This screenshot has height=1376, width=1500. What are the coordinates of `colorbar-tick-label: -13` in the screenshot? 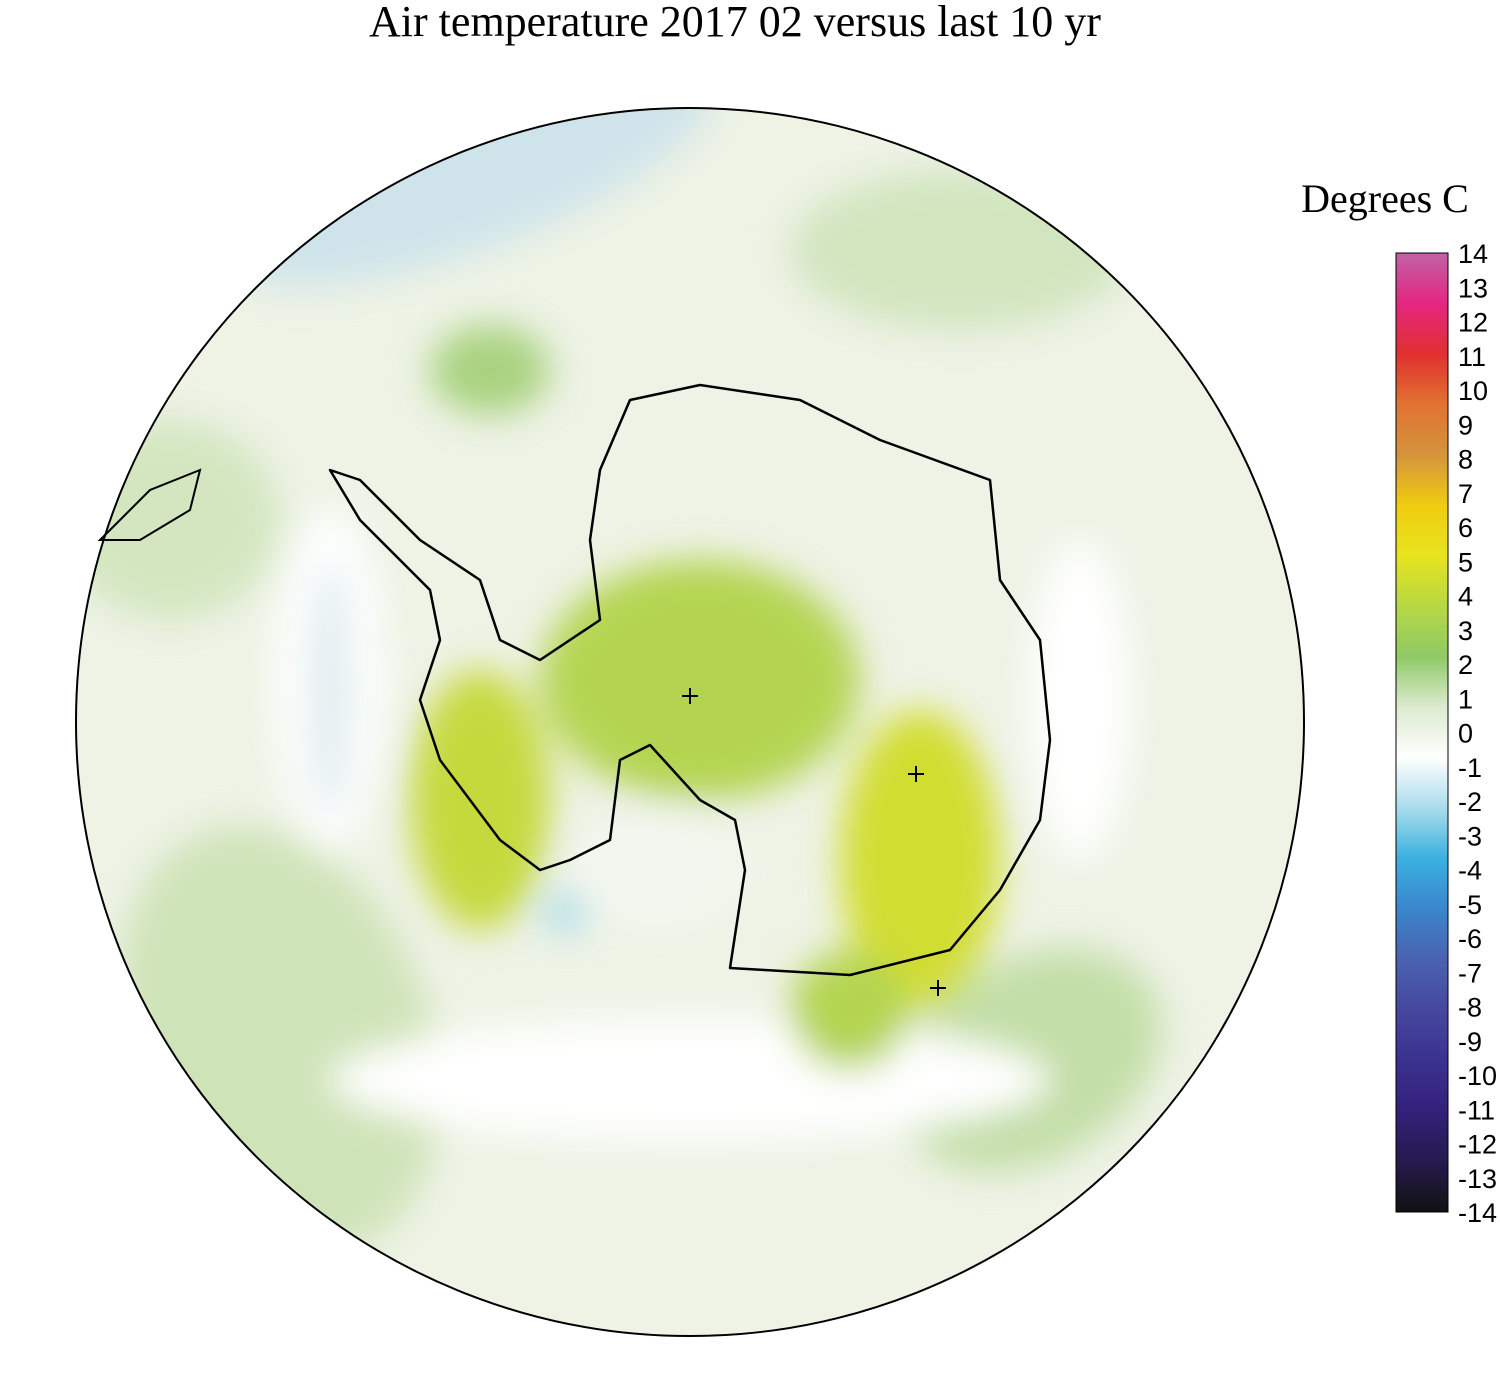 It's located at (1477, 1179).